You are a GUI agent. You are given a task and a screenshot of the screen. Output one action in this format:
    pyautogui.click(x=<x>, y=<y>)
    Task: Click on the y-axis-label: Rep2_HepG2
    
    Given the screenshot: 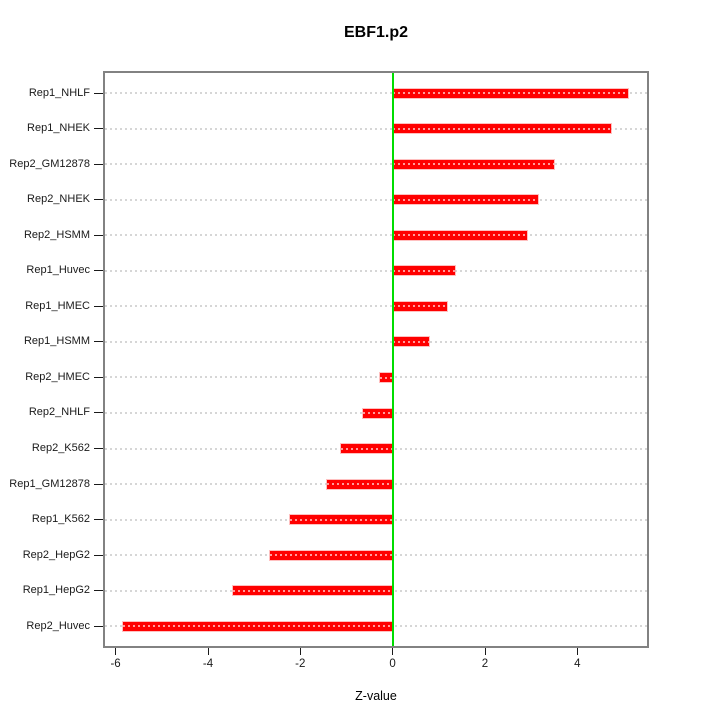 What is the action you would take?
    pyautogui.click(x=56, y=554)
    